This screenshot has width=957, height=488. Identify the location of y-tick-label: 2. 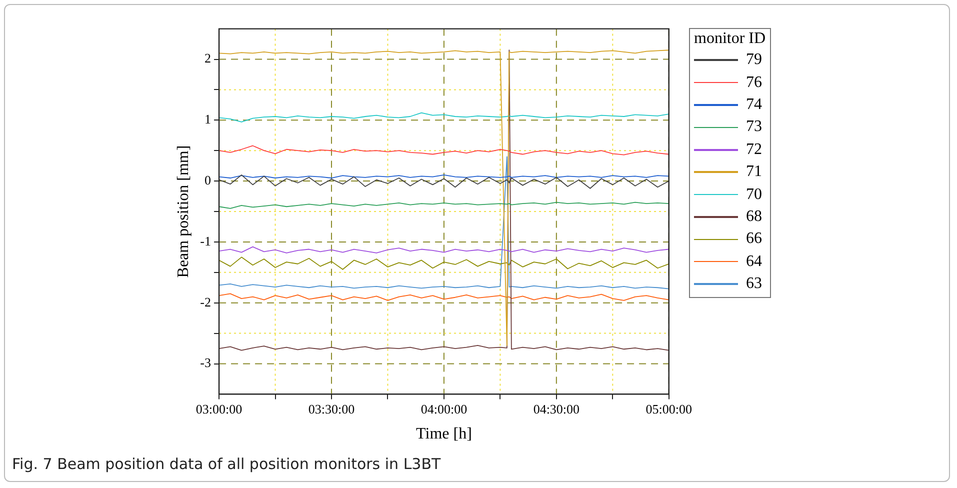
(208, 58).